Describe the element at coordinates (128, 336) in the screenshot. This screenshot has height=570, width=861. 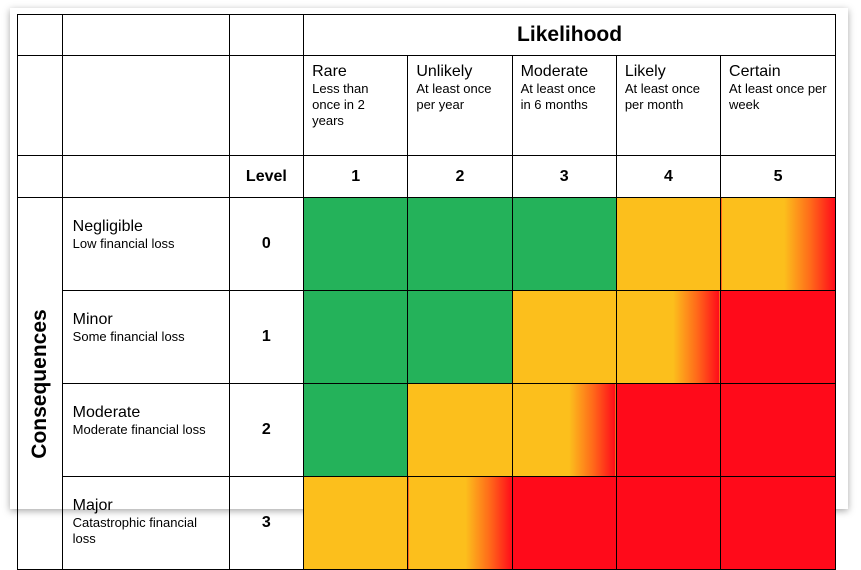
I see `consequence-desc: Some financial loss` at that location.